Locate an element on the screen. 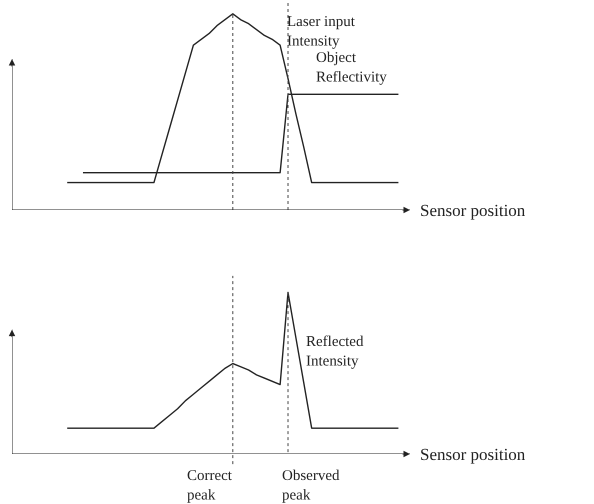 Image resolution: width=594 pixels, height=504 pixels. text: Correct peak is located at coordinates (210, 486).